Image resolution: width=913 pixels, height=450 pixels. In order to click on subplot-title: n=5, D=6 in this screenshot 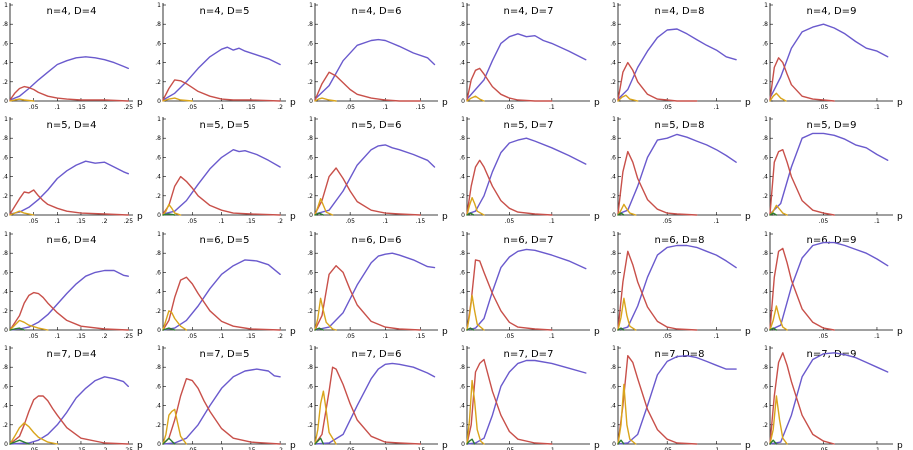, I will do `click(377, 125)`.